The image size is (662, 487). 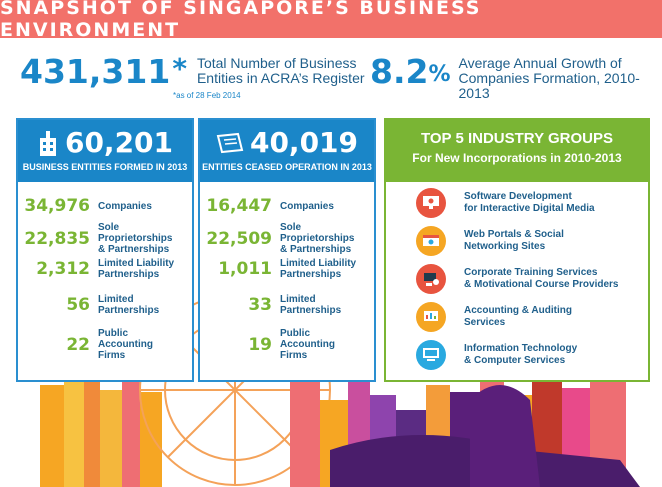 I want to click on list-item: 33 Limited Partnerships, so click(x=287, y=305).